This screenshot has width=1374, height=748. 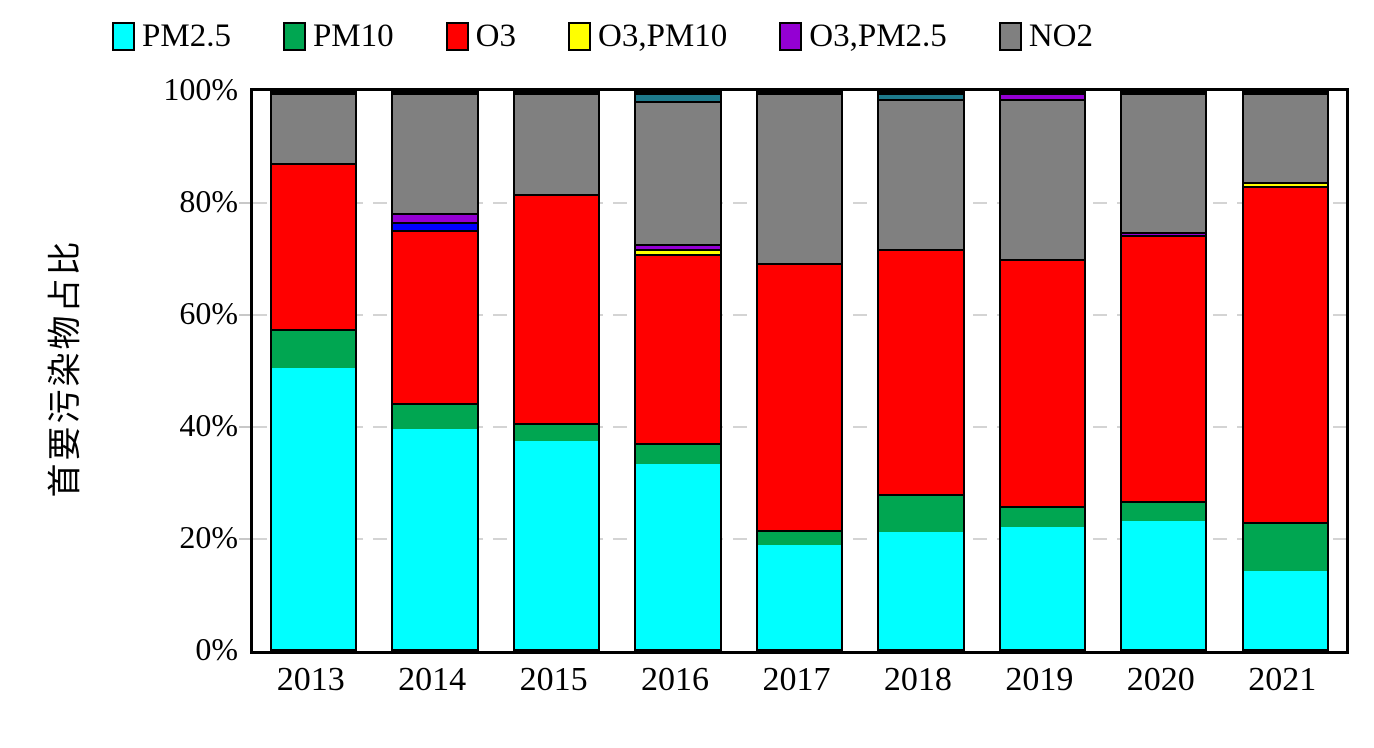 I want to click on stacked-bar-2014, so click(x=435, y=371).